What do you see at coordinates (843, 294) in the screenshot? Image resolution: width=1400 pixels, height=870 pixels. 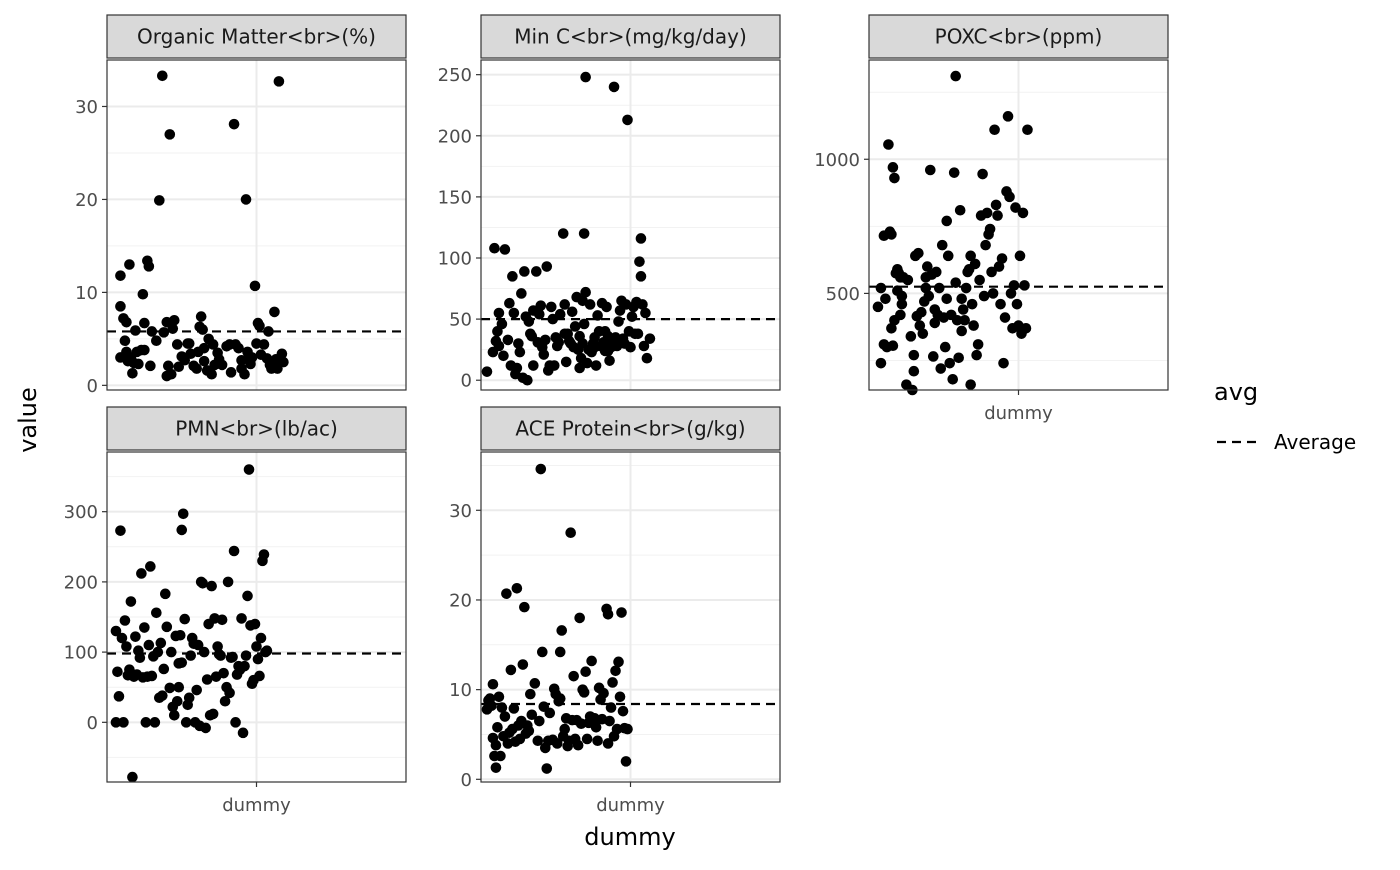 I see `y-tick-label: 500` at bounding box center [843, 294].